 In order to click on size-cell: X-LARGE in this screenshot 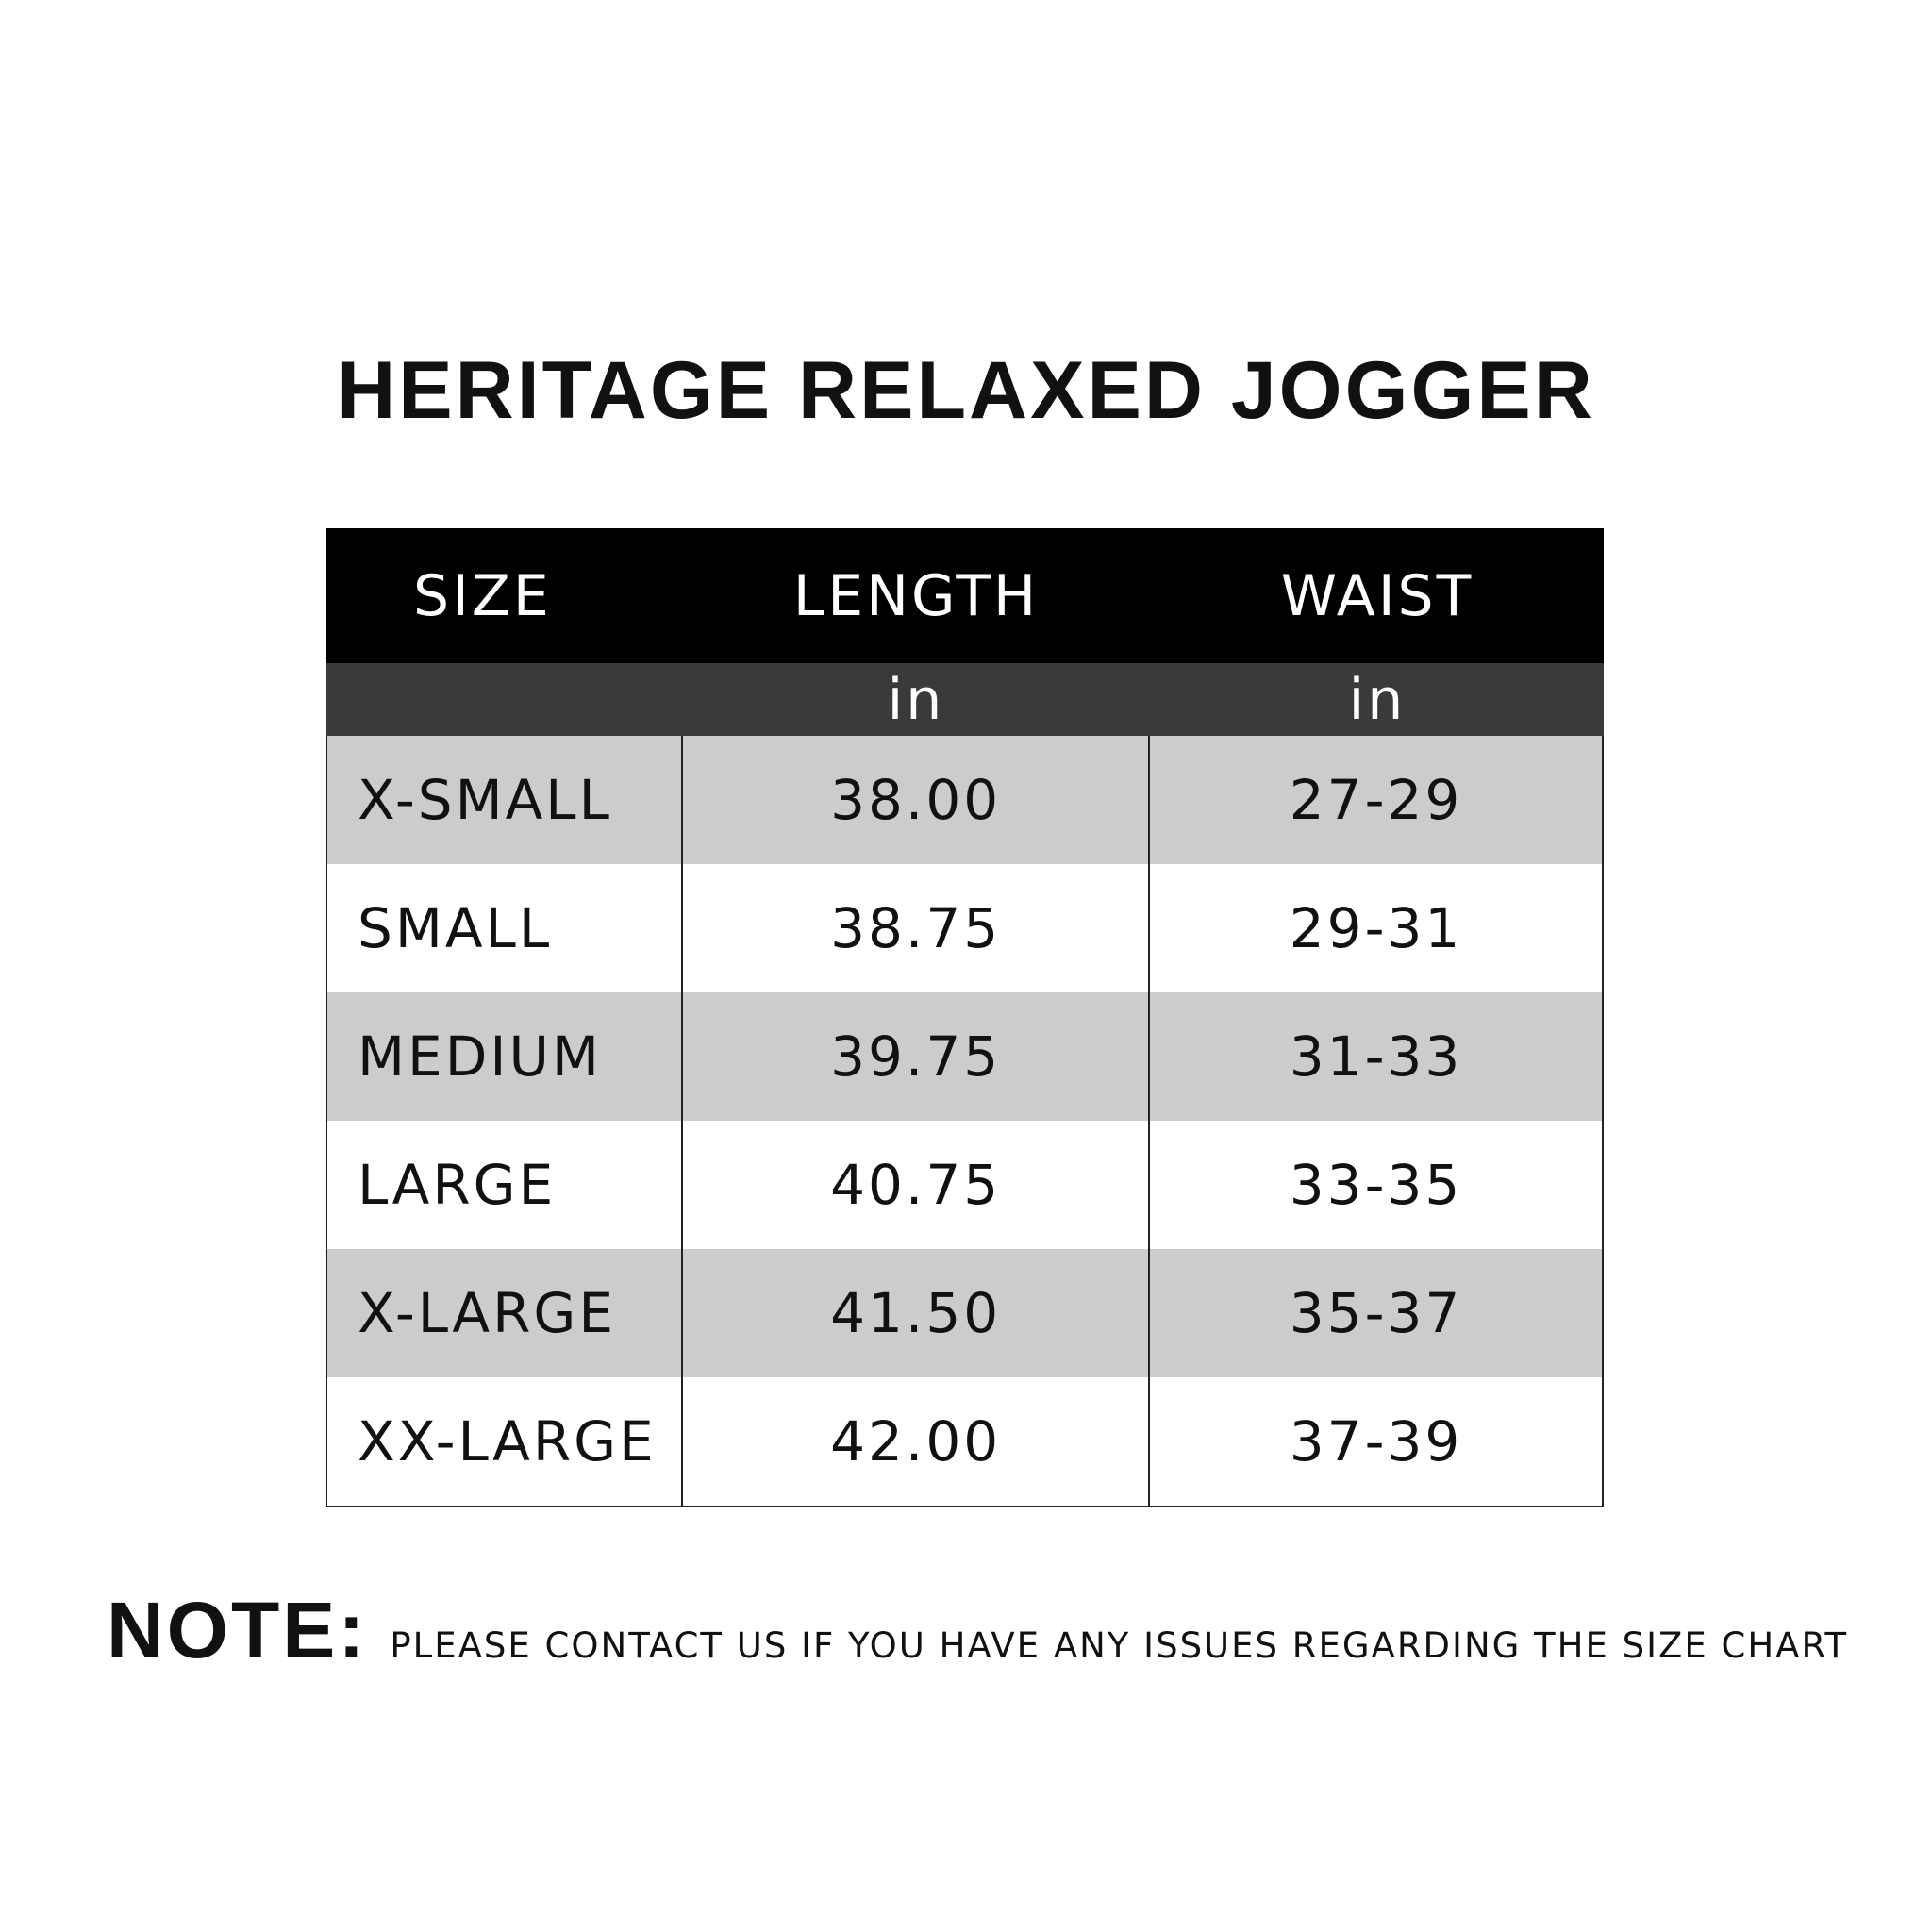, I will do `click(487, 1313)`.